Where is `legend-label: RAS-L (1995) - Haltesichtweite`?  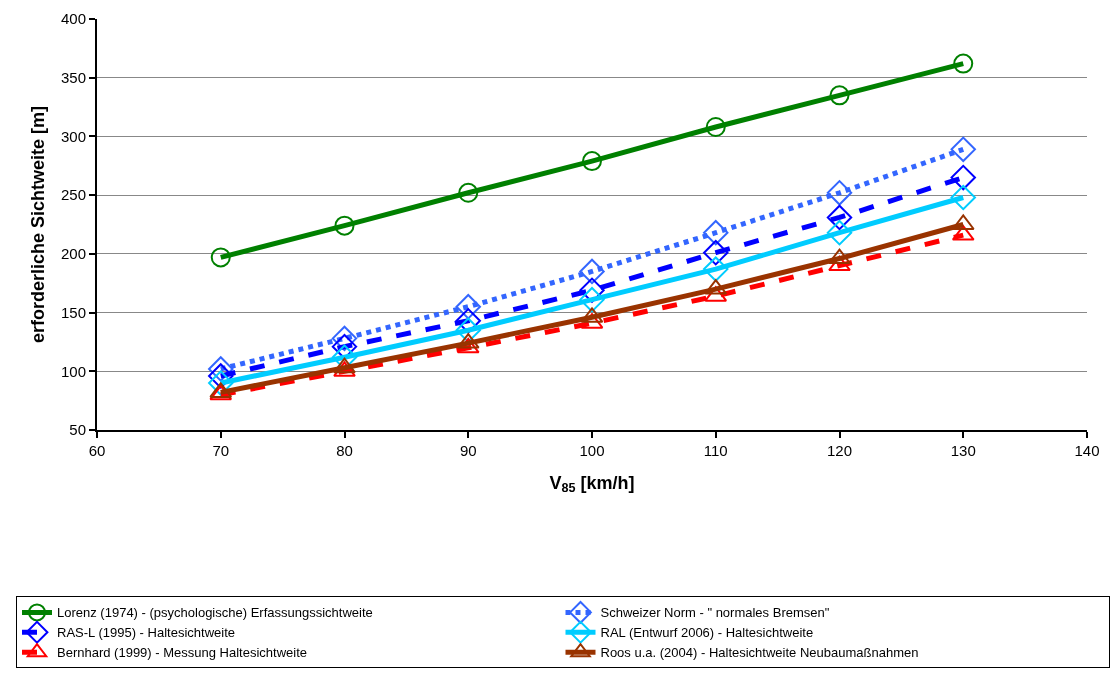 legend-label: RAS-L (1995) - Haltesichtweite is located at coordinates (146, 633).